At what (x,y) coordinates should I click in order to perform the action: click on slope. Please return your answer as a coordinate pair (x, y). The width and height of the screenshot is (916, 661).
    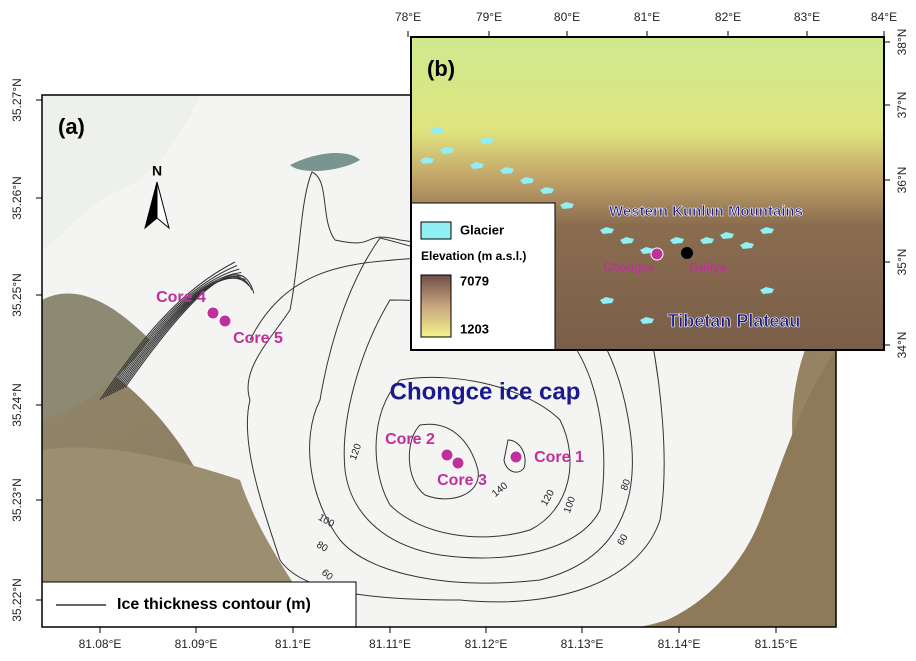
    Looking at the image, I should click on (743, 488).